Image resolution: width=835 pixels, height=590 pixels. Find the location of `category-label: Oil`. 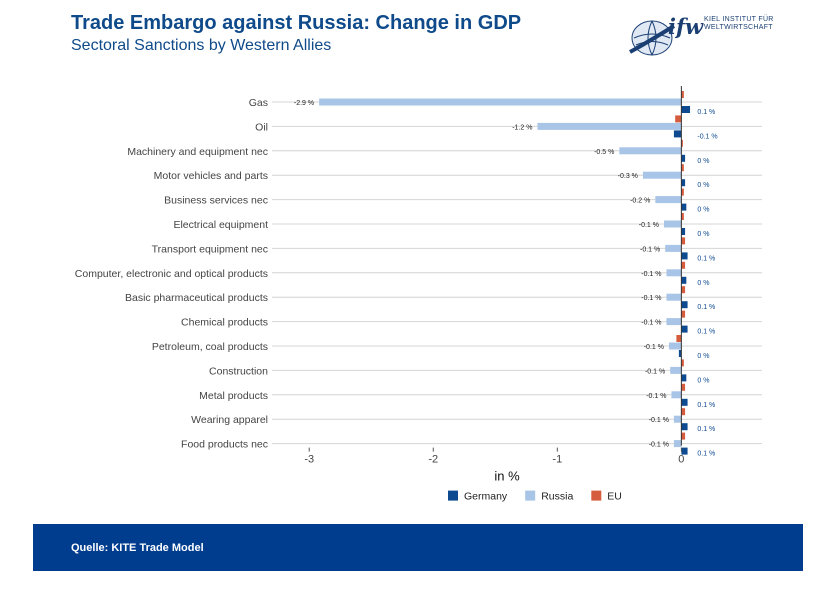

category-label: Oil is located at coordinates (261, 127).